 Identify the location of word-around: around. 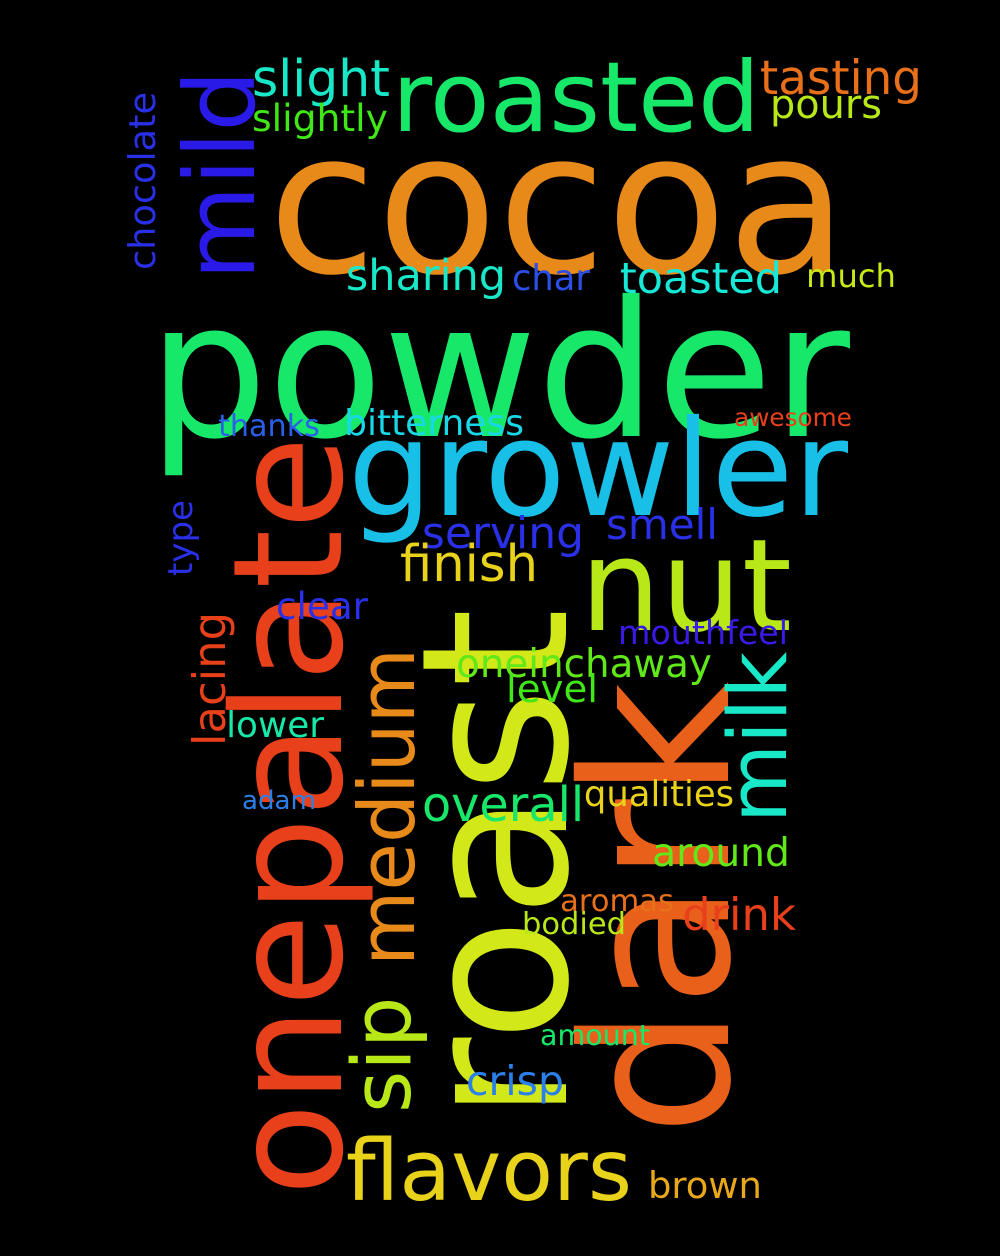
(721, 854).